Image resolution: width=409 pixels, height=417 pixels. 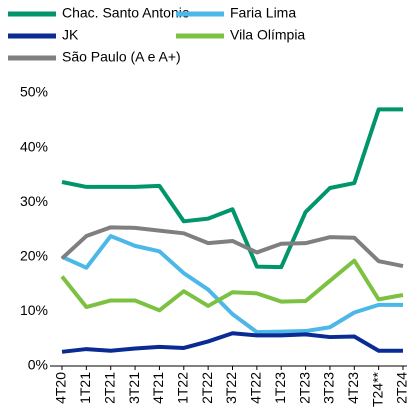 What do you see at coordinates (353, 388) in the screenshot?
I see `x-tick-label: 4T23` at bounding box center [353, 388].